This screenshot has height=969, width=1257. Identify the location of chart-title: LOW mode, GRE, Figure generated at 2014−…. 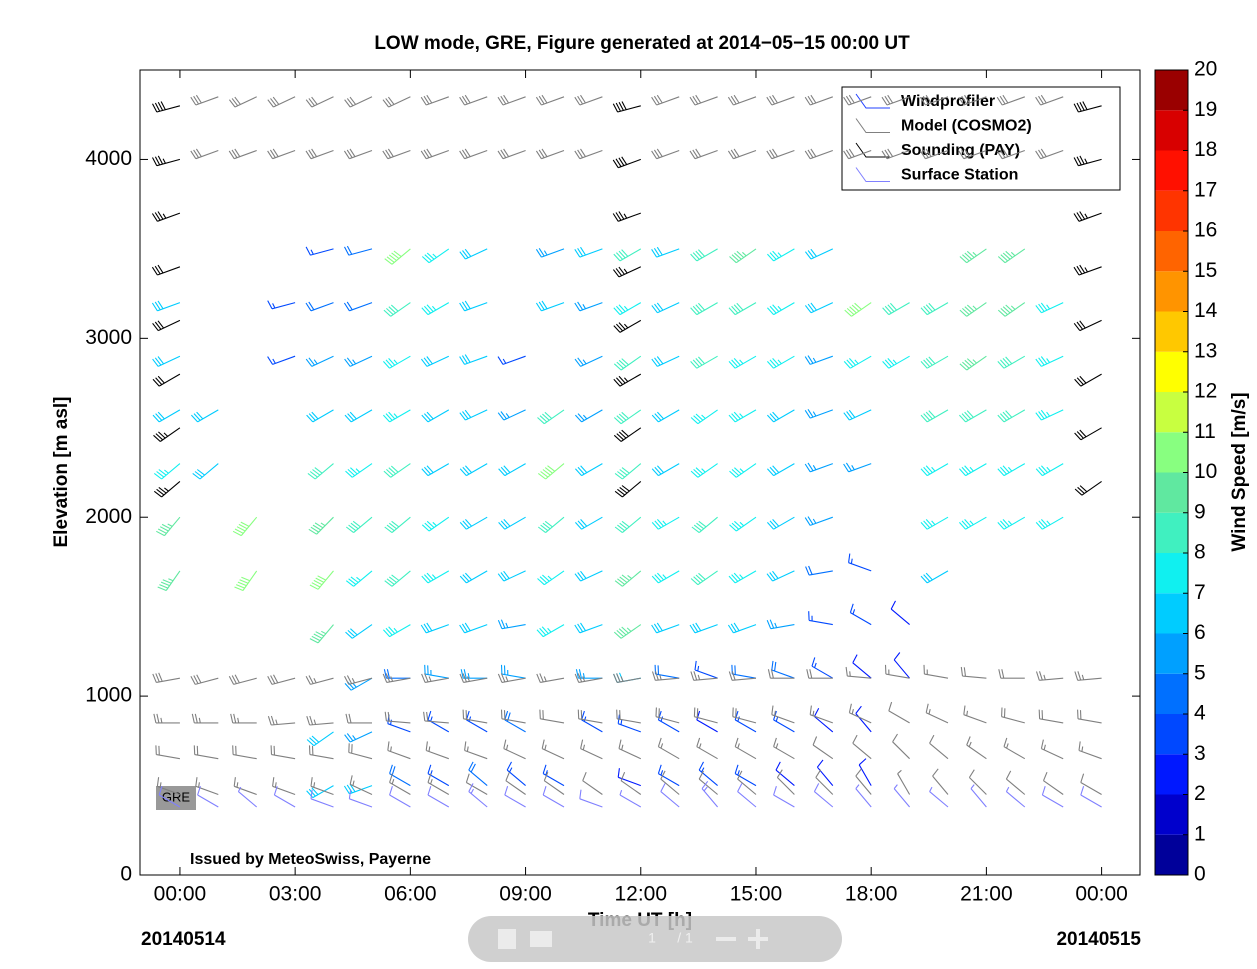
(642, 43).